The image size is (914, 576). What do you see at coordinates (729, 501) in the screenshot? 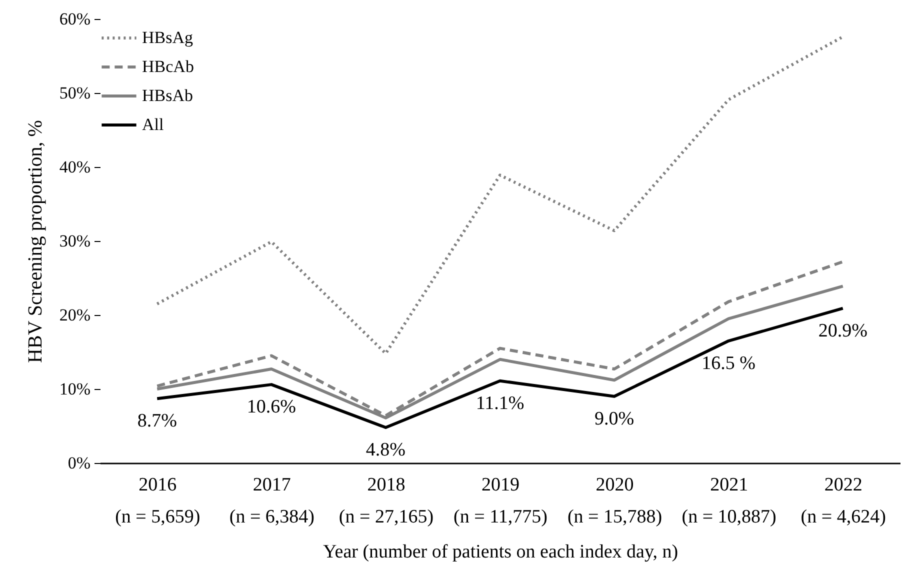
I see `x-tick-label: 2021 (n = 10,887)` at bounding box center [729, 501].